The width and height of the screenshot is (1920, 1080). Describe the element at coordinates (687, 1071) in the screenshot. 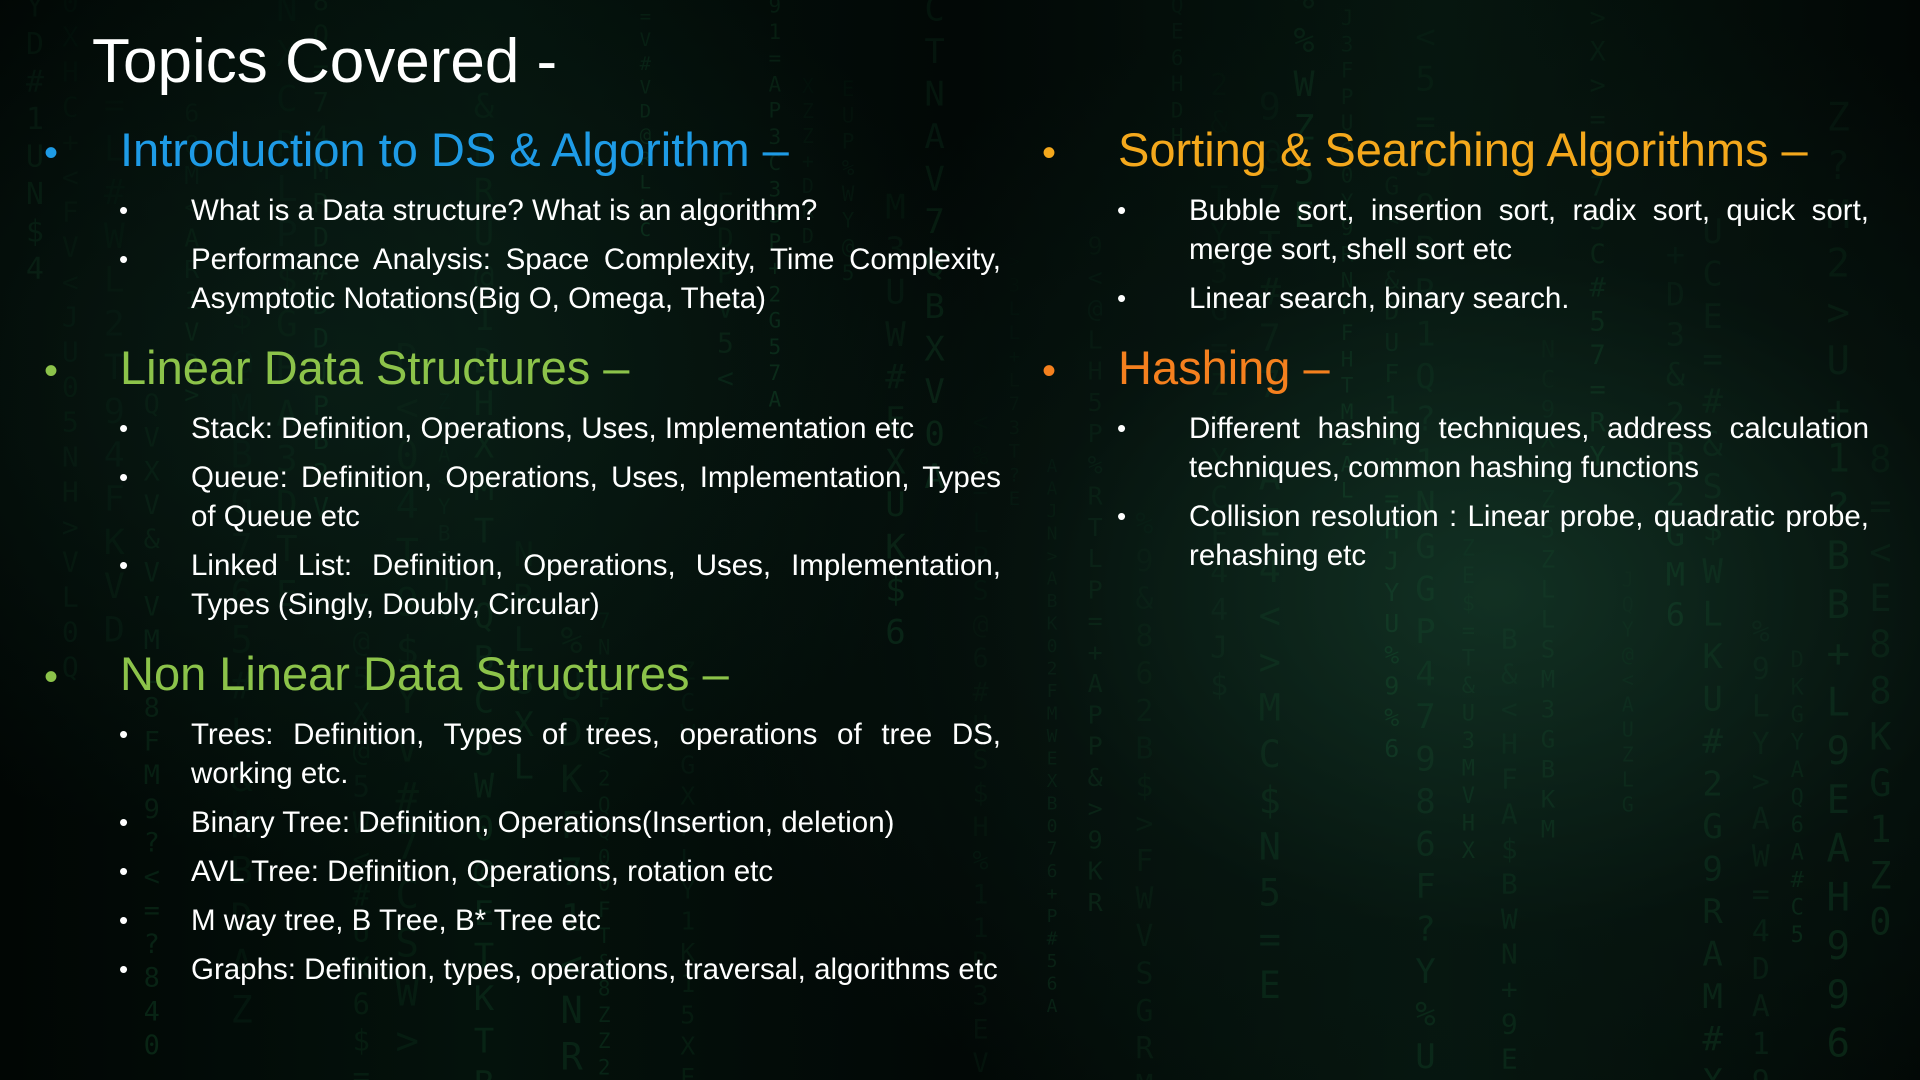

I see `rain-glyph: E` at that location.